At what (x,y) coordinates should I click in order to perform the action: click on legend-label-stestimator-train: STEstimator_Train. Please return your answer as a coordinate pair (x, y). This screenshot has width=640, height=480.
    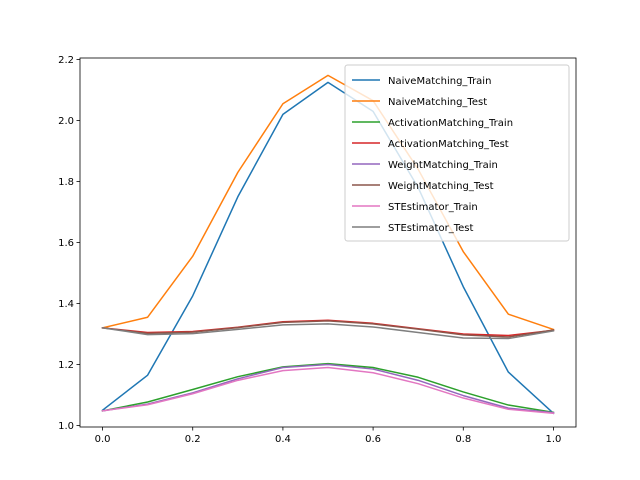
    Looking at the image, I should click on (433, 207).